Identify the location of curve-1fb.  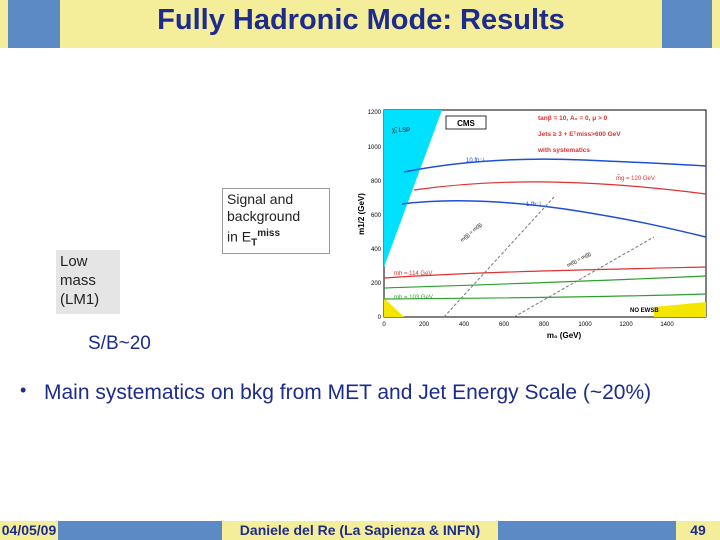
(554, 219).